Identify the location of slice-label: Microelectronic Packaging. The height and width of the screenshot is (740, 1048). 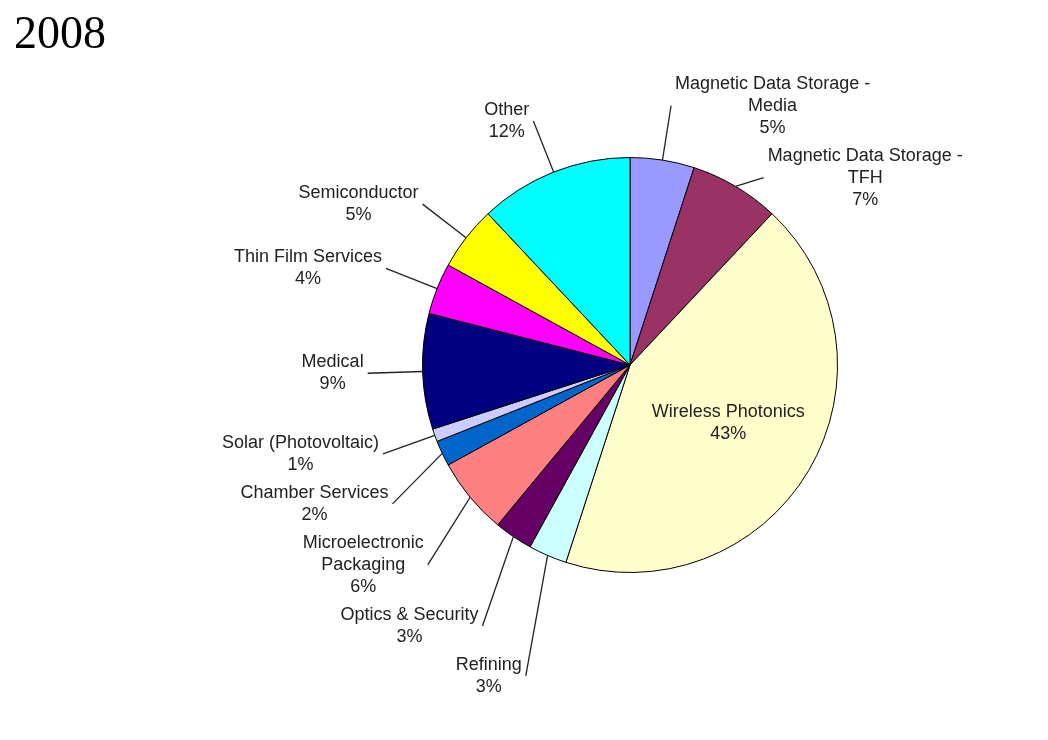
(363, 552).